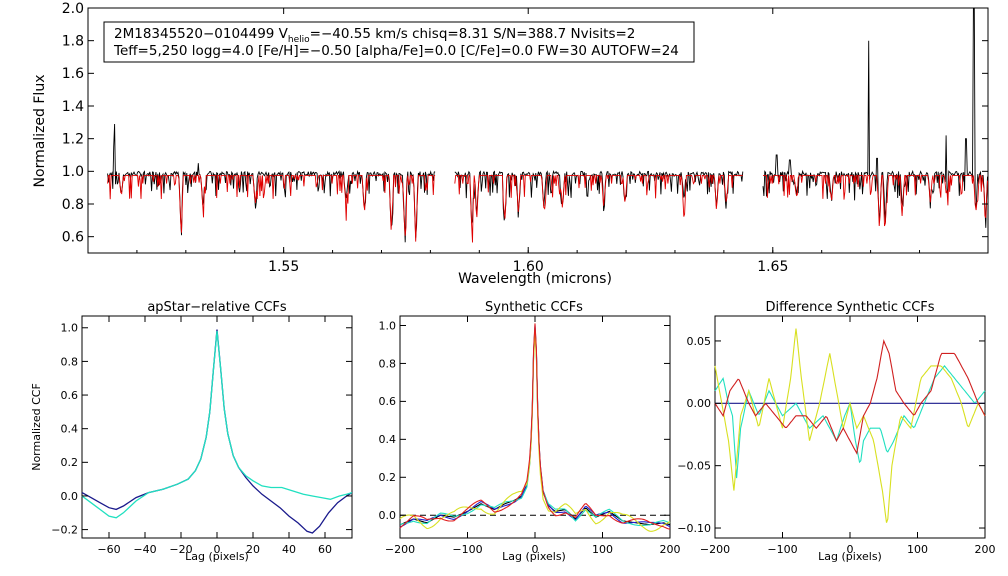 Image resolution: width=1008 pixels, height=576 pixels. What do you see at coordinates (201, 34) in the screenshot?
I see `annotation-star-id: 2M18345520−0104499 V` at bounding box center [201, 34].